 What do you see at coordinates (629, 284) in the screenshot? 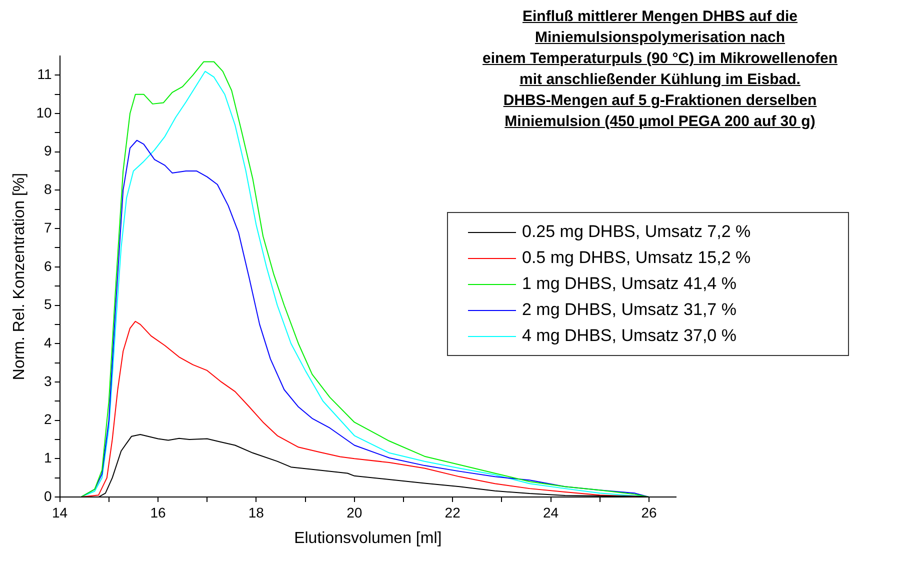
I see `legend-label: 1 mg DHBS, Umsatz 41,4 %` at bounding box center [629, 284].